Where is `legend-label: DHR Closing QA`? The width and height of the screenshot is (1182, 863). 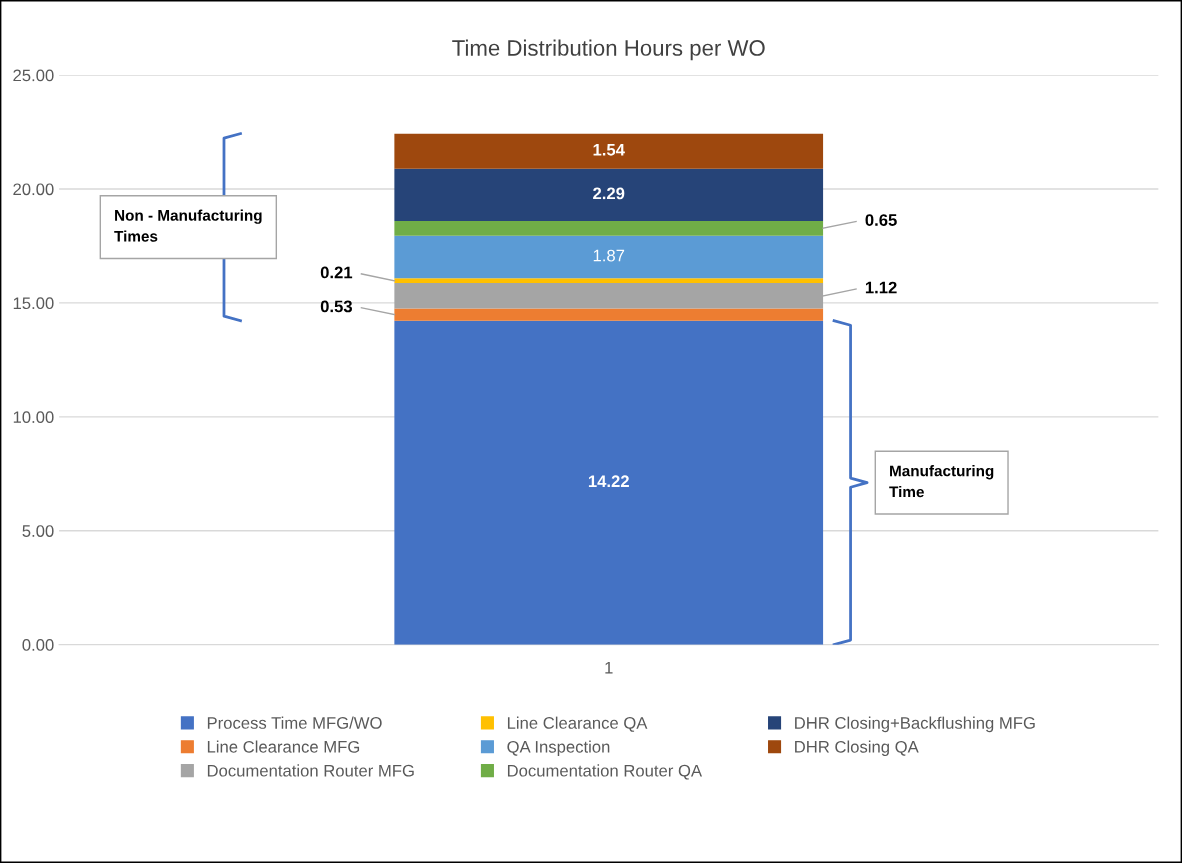 legend-label: DHR Closing QA is located at coordinates (857, 748).